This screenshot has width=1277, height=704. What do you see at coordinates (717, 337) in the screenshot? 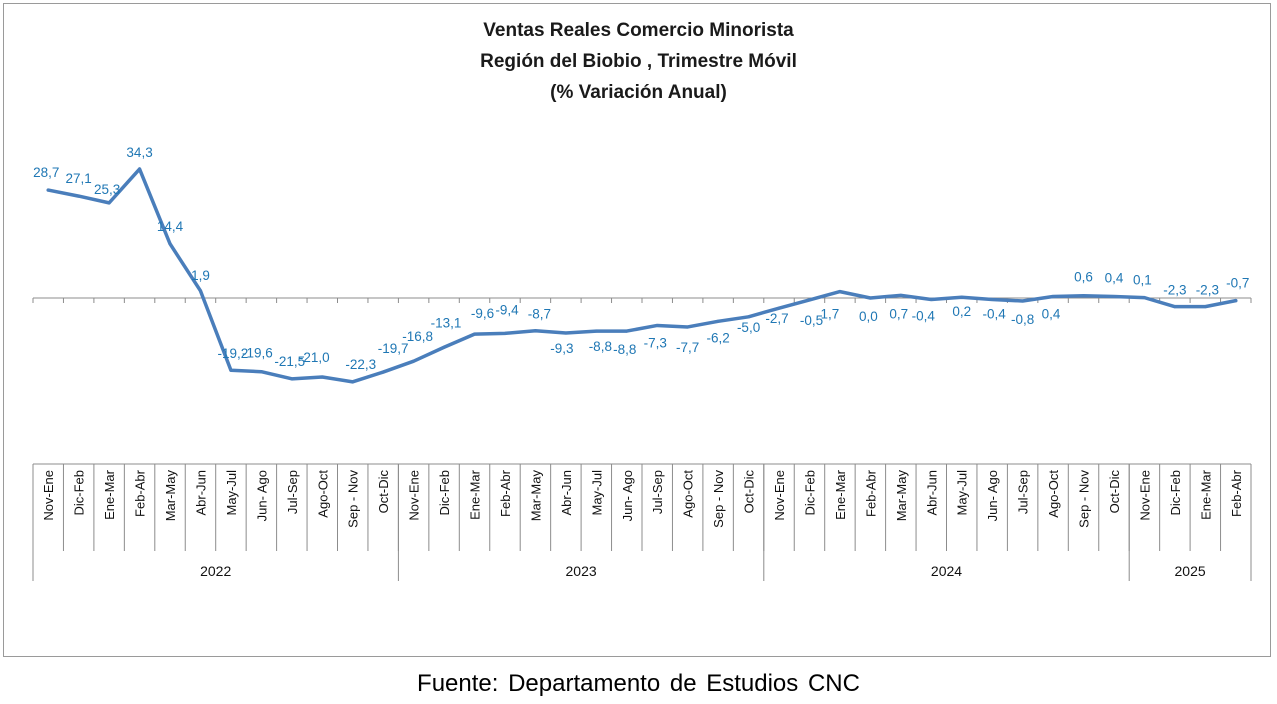
I see `data-label: -6,2` at bounding box center [717, 337].